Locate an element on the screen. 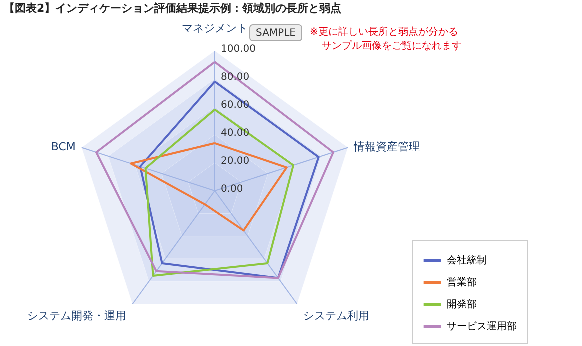 The height and width of the screenshot is (346, 582). text: SAMPLE is located at coordinates (276, 33).